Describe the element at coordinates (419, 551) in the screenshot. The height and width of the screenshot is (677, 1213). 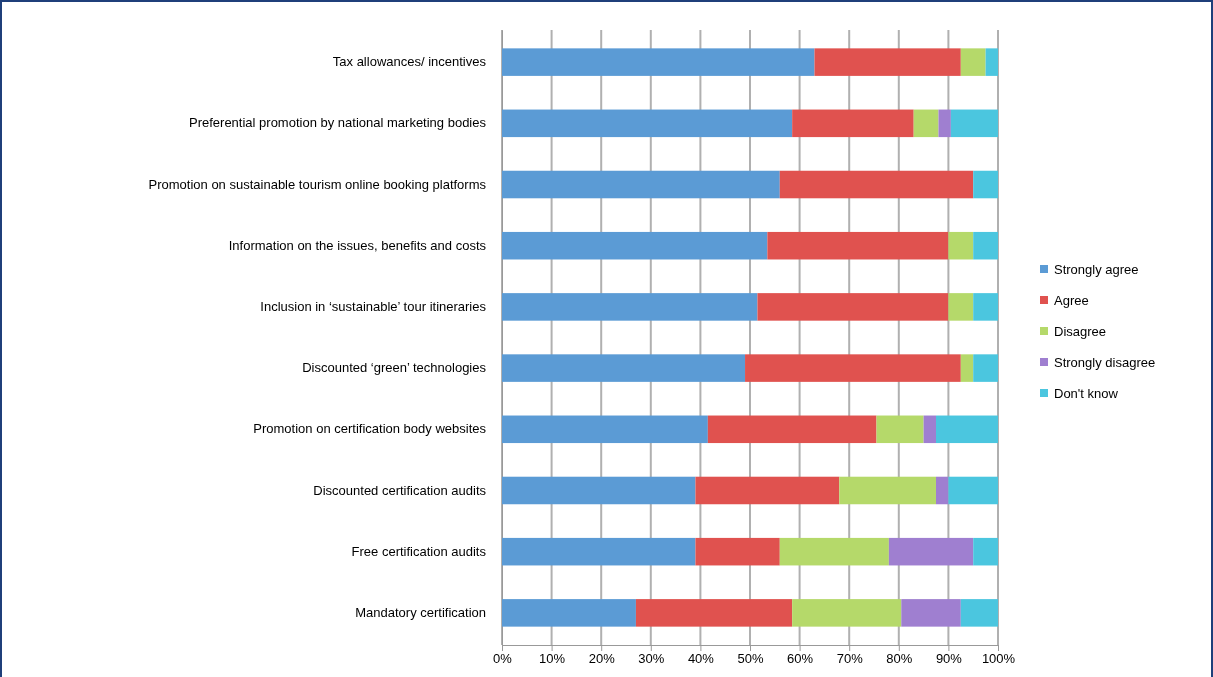
I see `y-tick-label: Free certification audits` at that location.